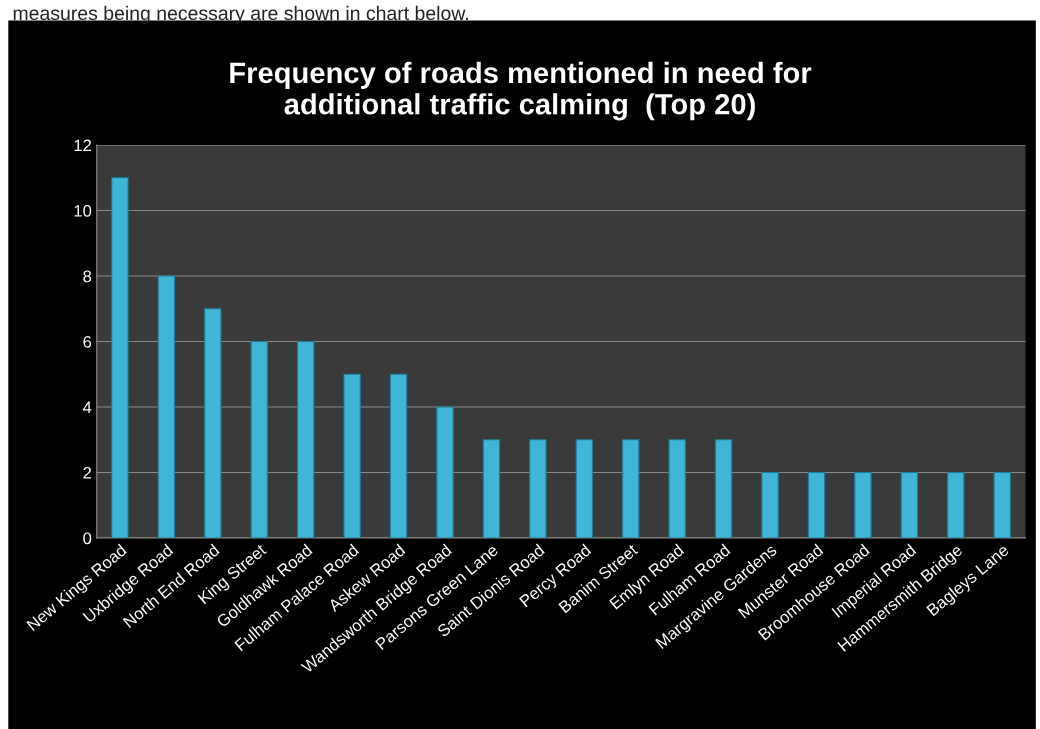  Describe the element at coordinates (87, 472) in the screenshot. I see `y-tick-label: 2` at that location.